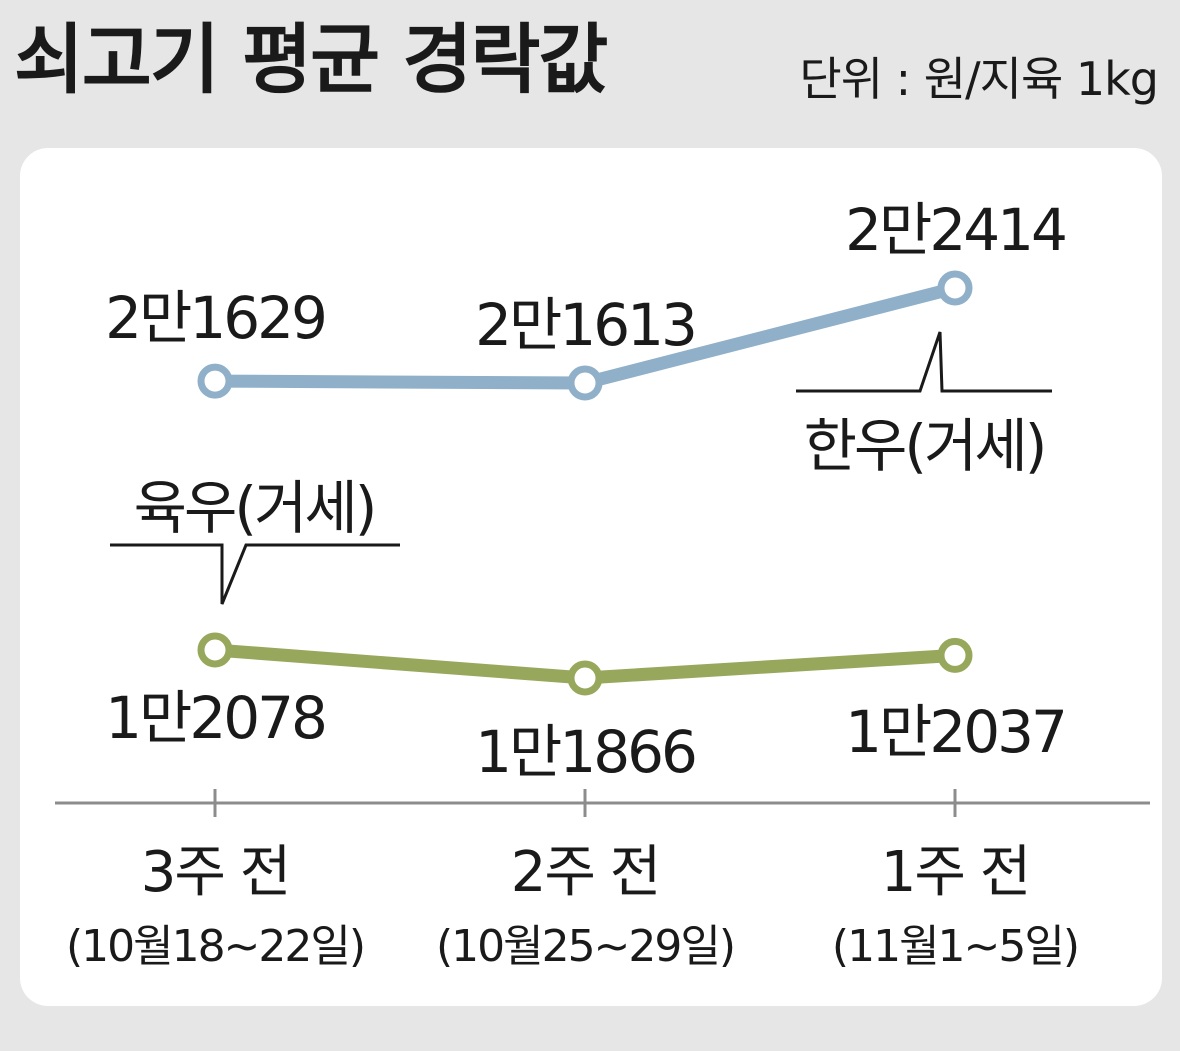  What do you see at coordinates (955, 946) in the screenshot?
I see `x-tick-sublabel: (11월1~5일)` at bounding box center [955, 946].